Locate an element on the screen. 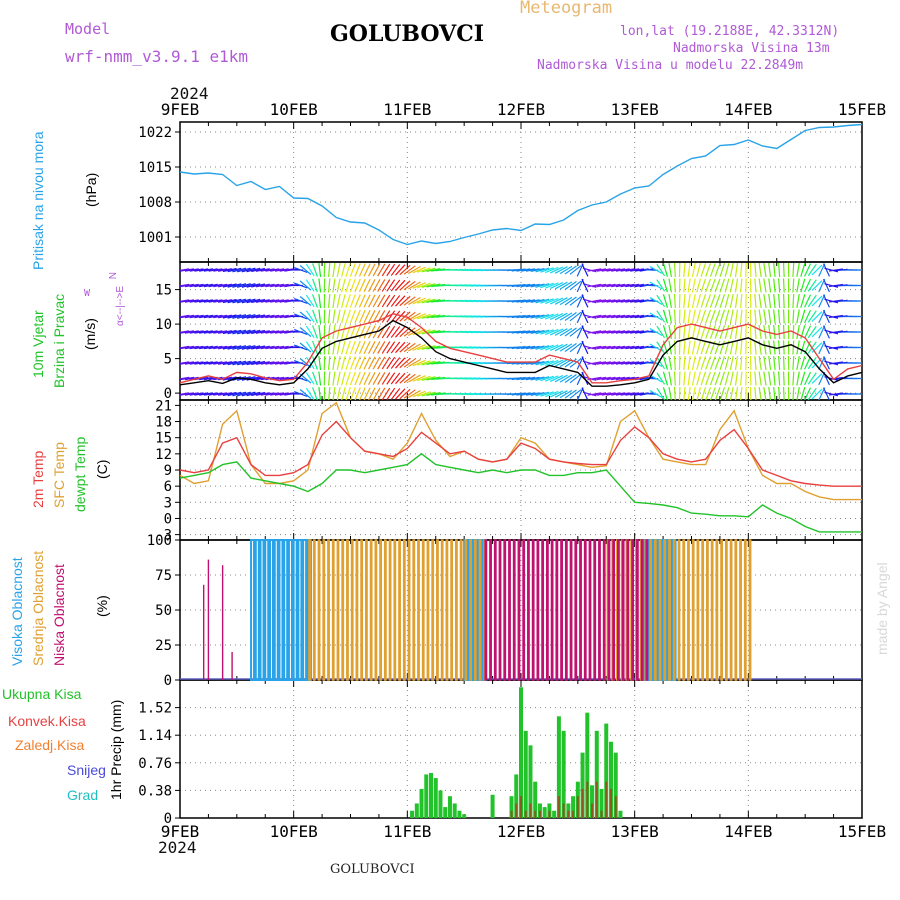 The image size is (900, 900). temperature-ytick-label: -3 is located at coordinates (163, 536).